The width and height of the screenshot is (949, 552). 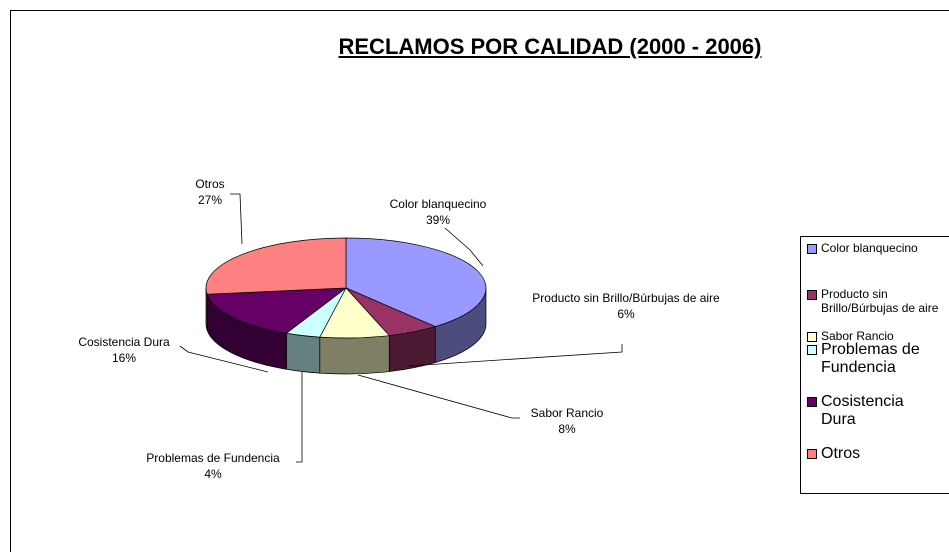 I want to click on chart-title: RECLAMOS POR CALIDAD (2000 - 2006), so click(x=550, y=46).